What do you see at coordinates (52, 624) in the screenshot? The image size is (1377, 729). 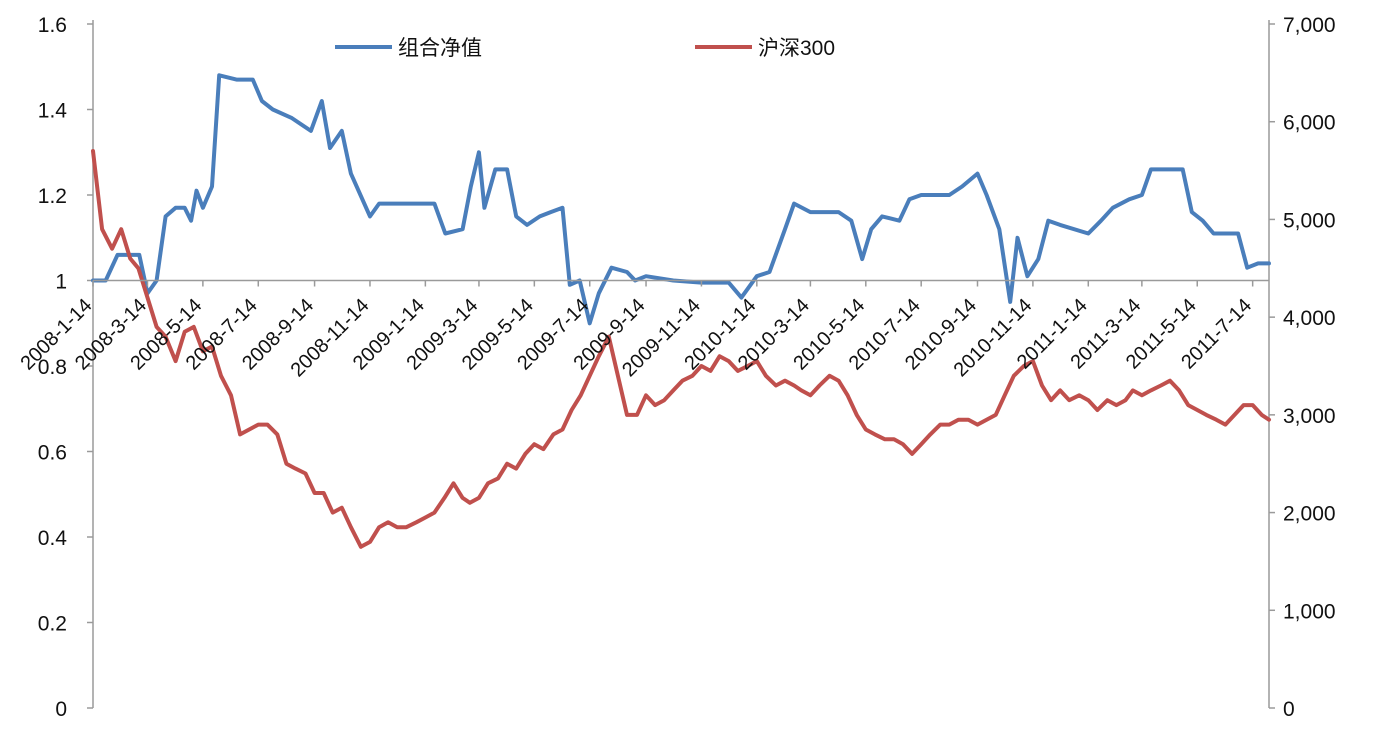 I see `left-y-tick-label: 0.2` at bounding box center [52, 624].